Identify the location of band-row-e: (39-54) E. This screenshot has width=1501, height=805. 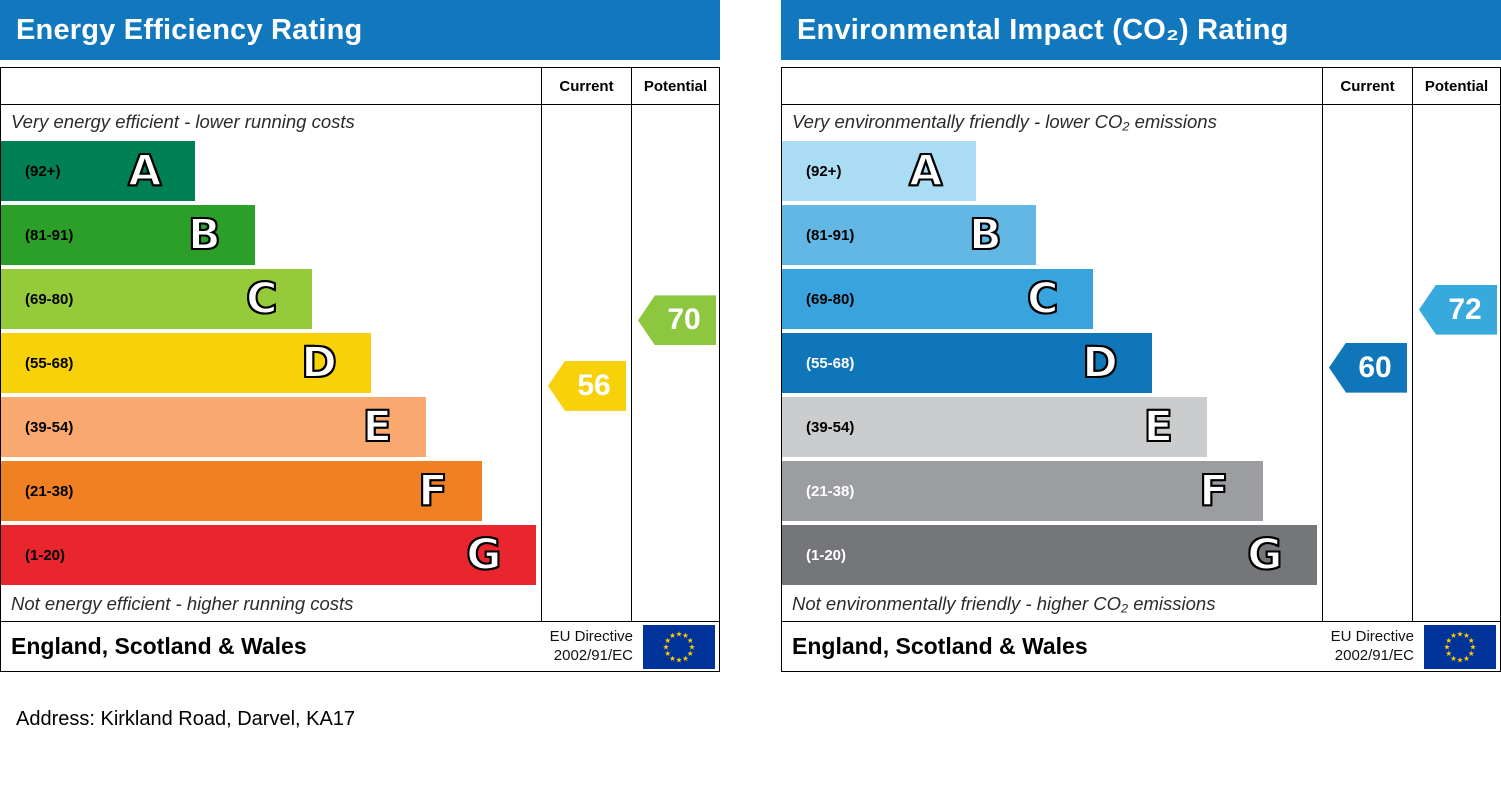
(271, 427).